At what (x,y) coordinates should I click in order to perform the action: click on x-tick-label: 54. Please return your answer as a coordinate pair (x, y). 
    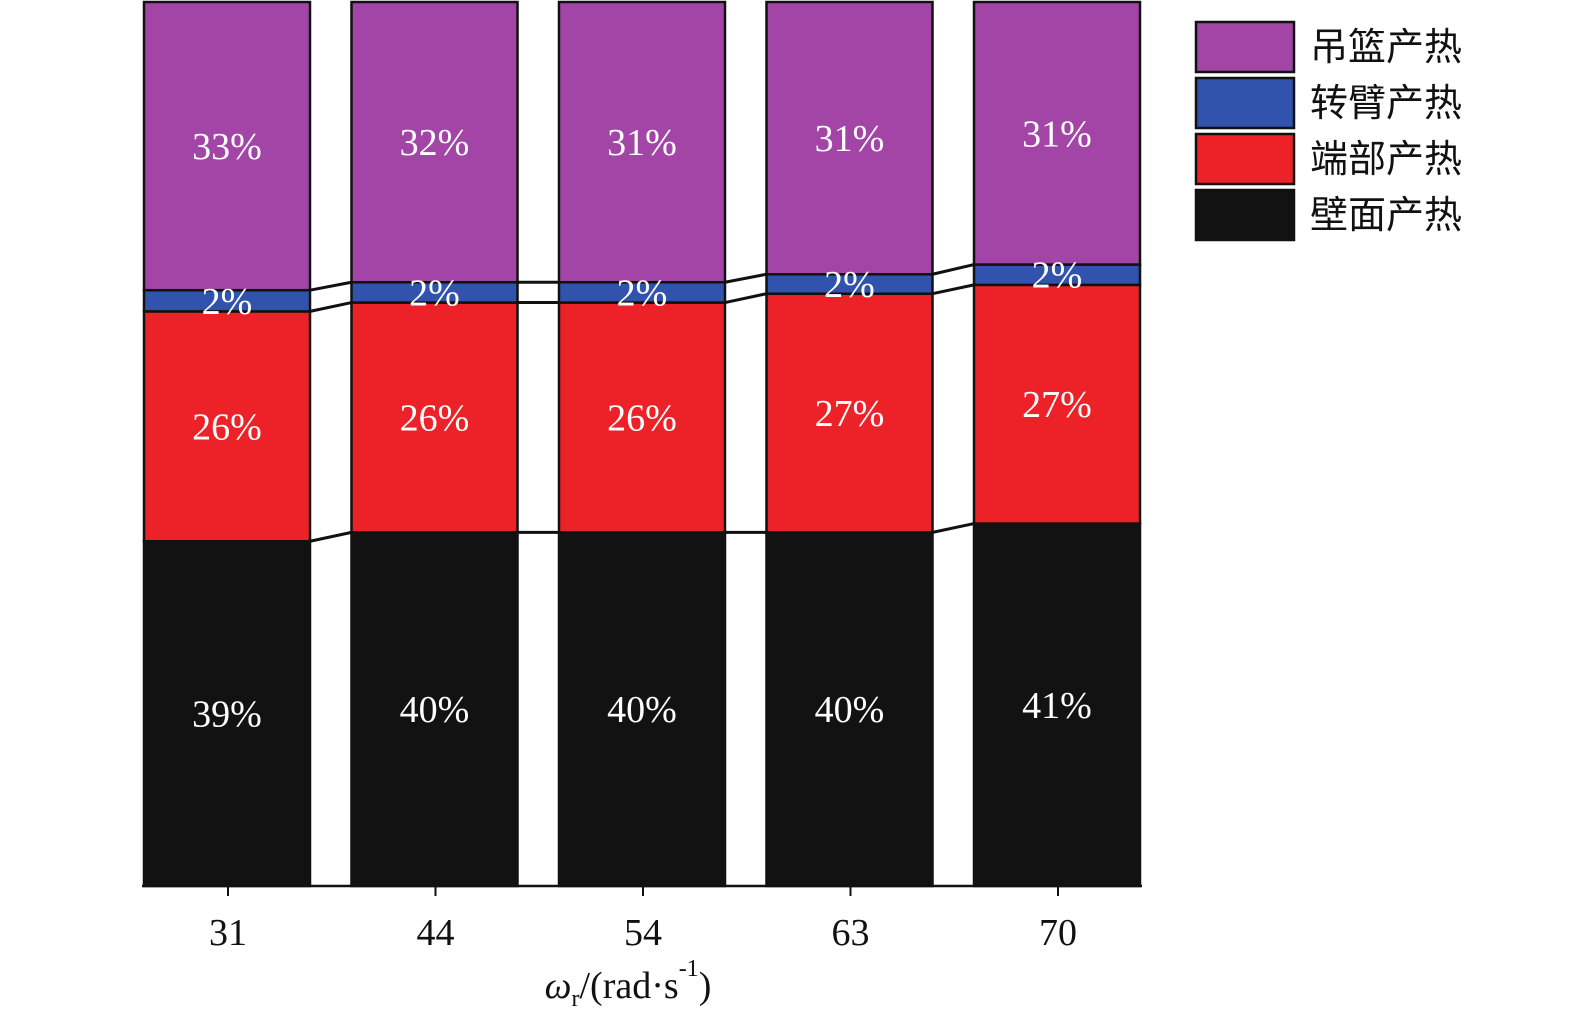
    Looking at the image, I should click on (643, 933).